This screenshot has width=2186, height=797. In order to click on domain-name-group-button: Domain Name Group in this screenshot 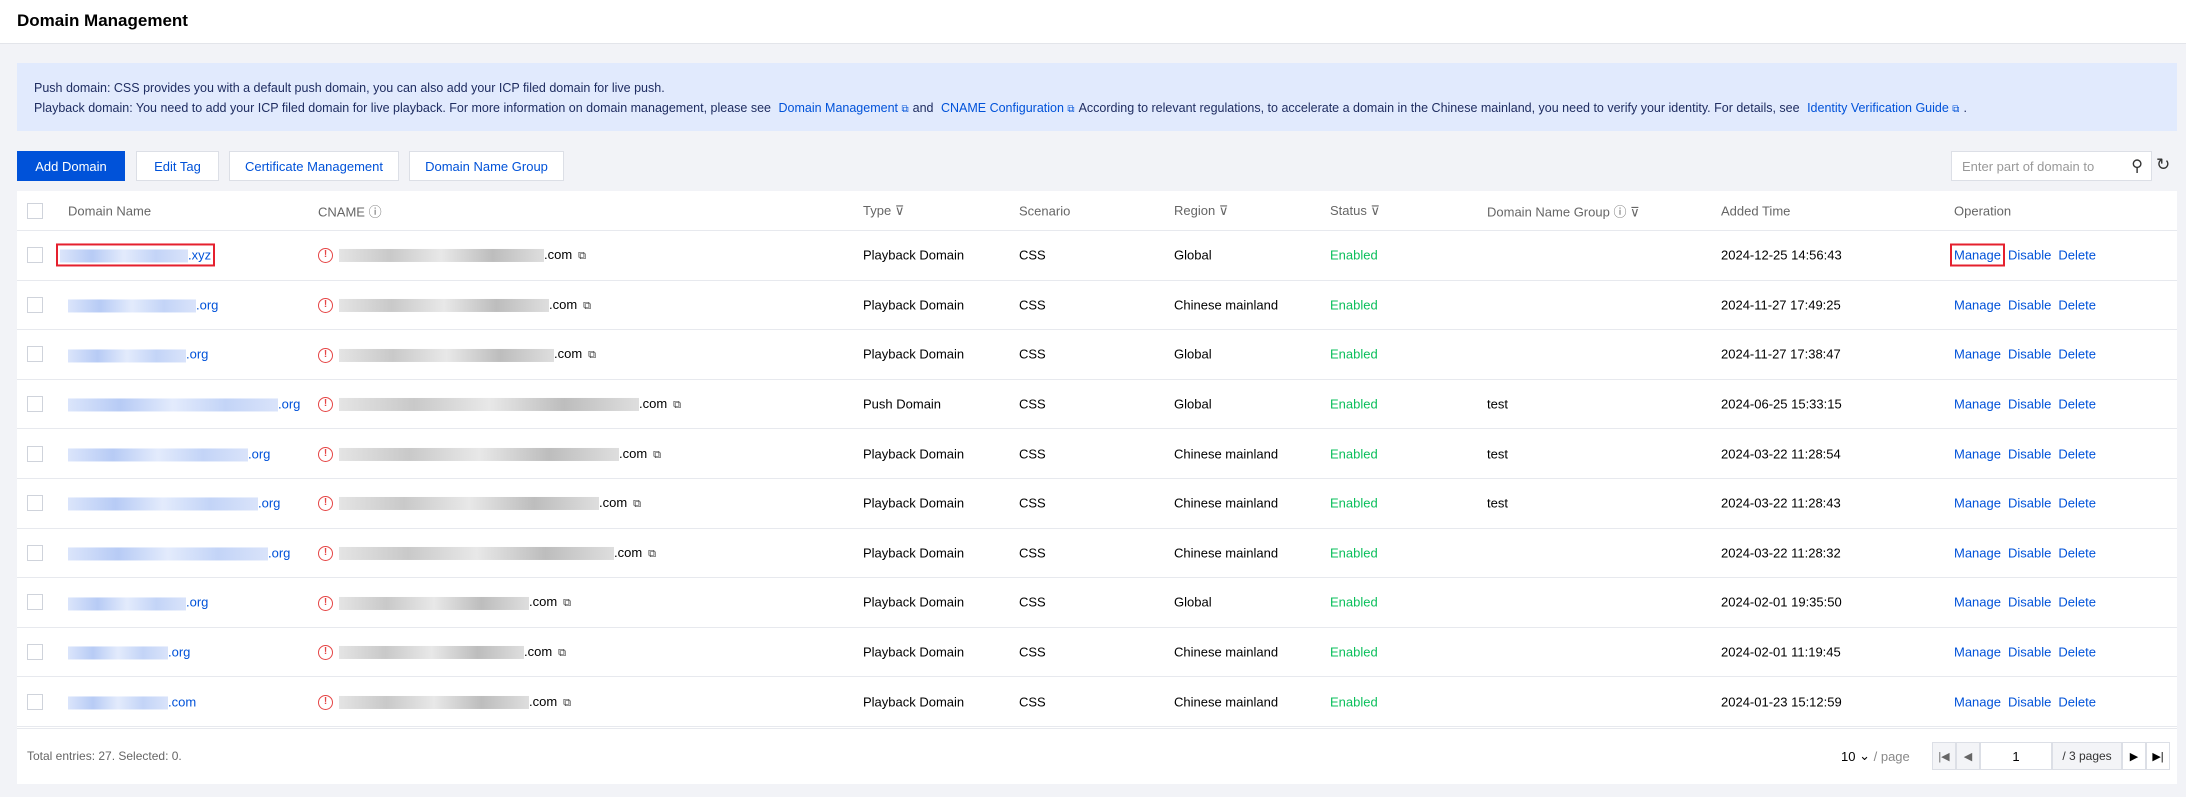, I will do `click(486, 166)`.